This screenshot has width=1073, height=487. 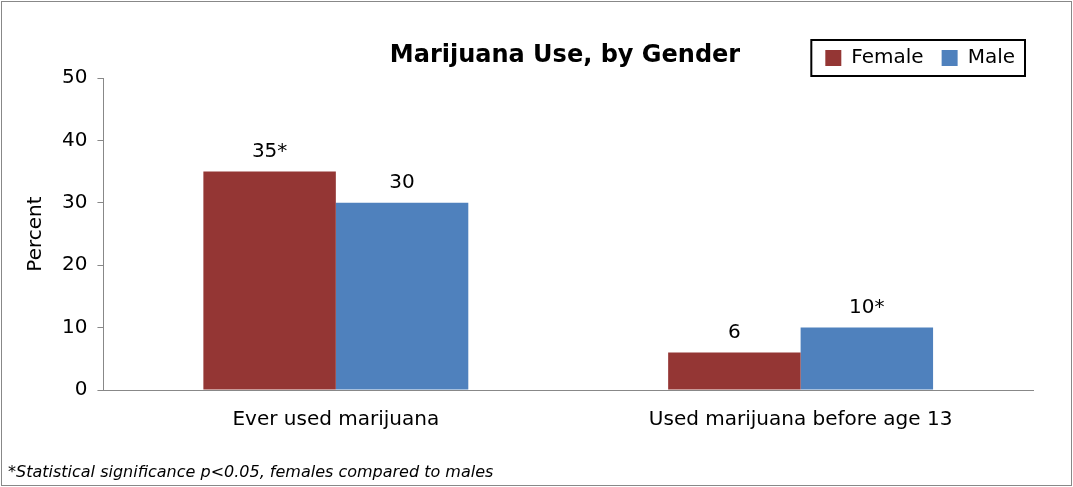 I want to click on legend-label: Female, so click(x=887, y=56).